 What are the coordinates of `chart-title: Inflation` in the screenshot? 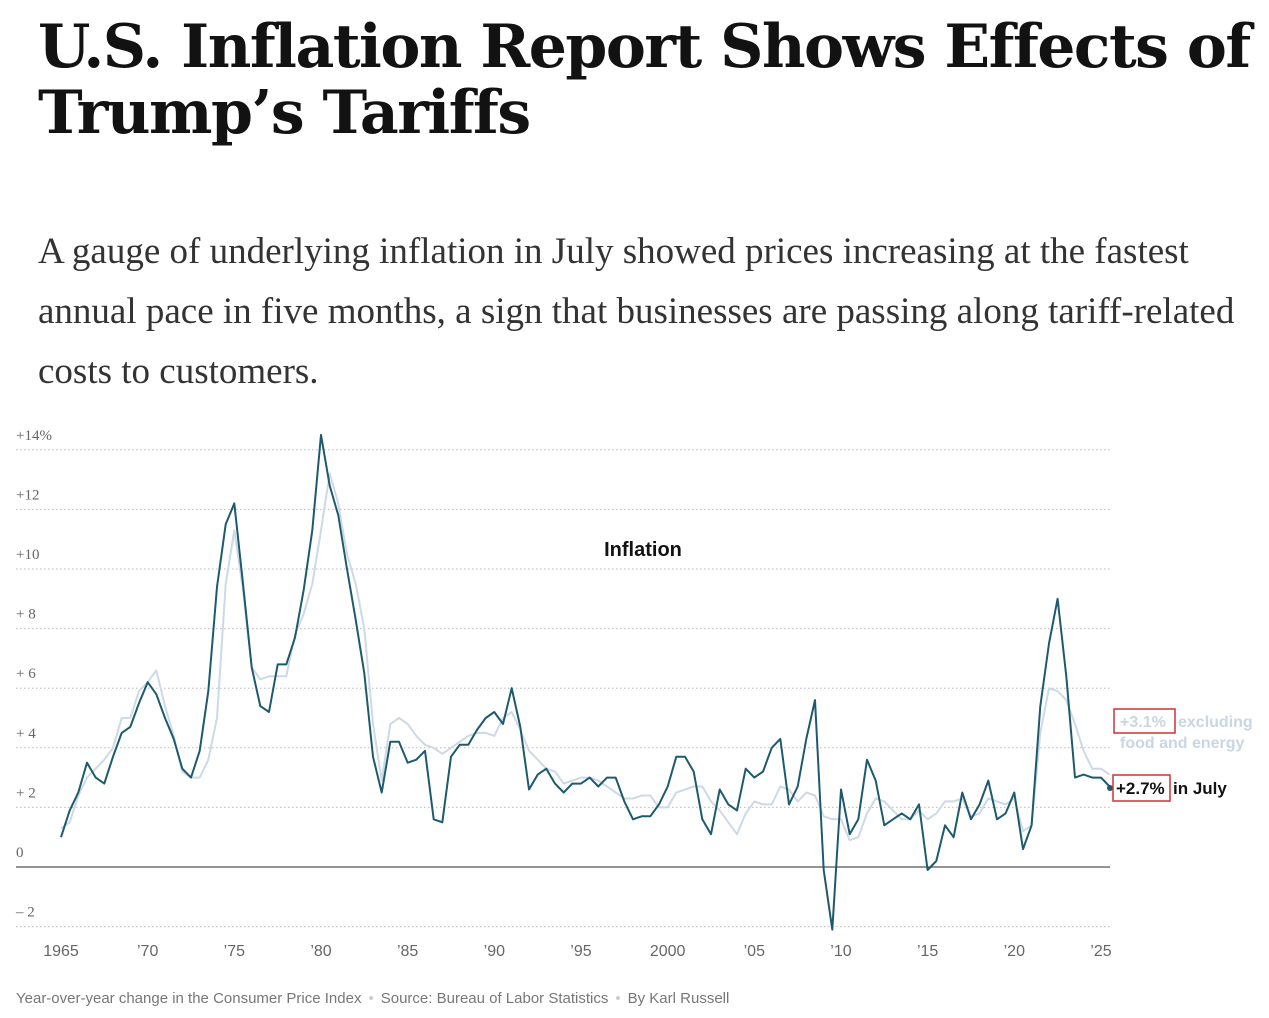 It's located at (643, 550).